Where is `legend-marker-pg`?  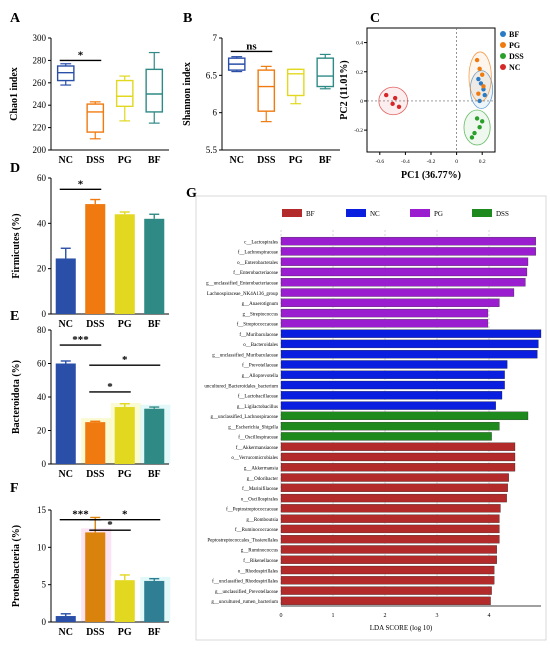
legend-marker-pg is located at coordinates (503, 45).